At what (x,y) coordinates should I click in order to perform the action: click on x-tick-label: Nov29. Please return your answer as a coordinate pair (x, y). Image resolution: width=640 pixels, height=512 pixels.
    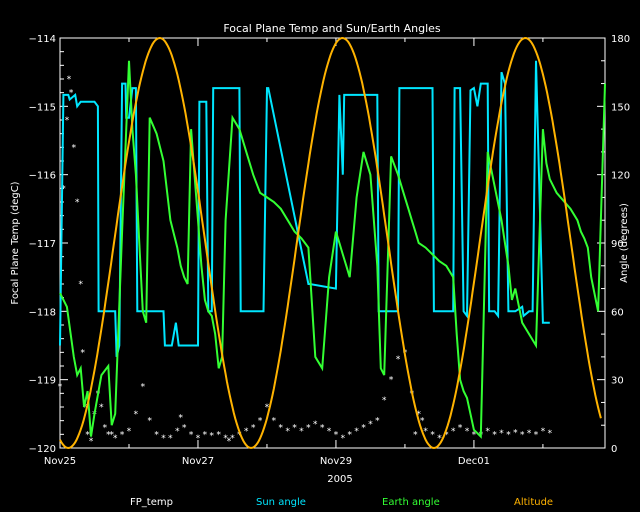
    Looking at the image, I should click on (336, 461).